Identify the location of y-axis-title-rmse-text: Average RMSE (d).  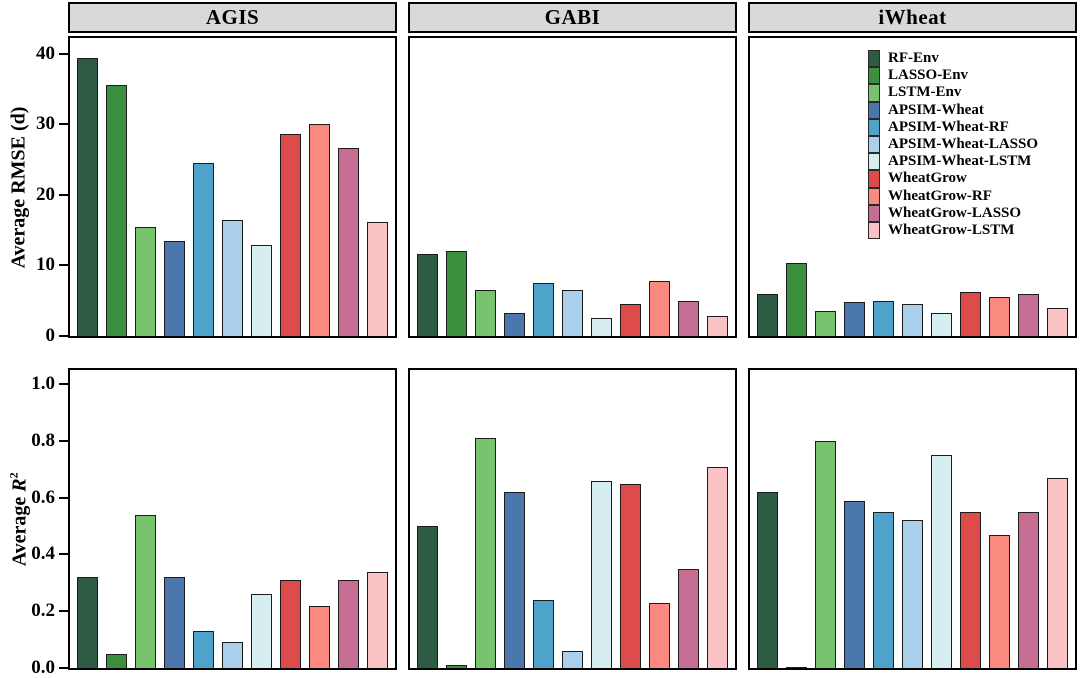
(18, 187).